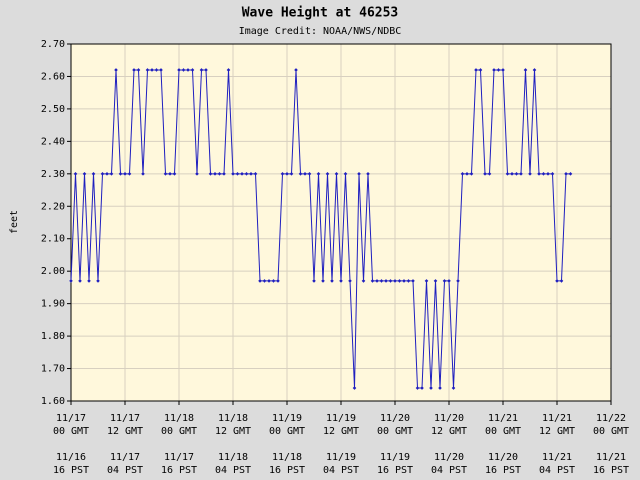 The image size is (640, 480). What do you see at coordinates (53, 271) in the screenshot?
I see `y-tick-label: 2.00` at bounding box center [53, 271].